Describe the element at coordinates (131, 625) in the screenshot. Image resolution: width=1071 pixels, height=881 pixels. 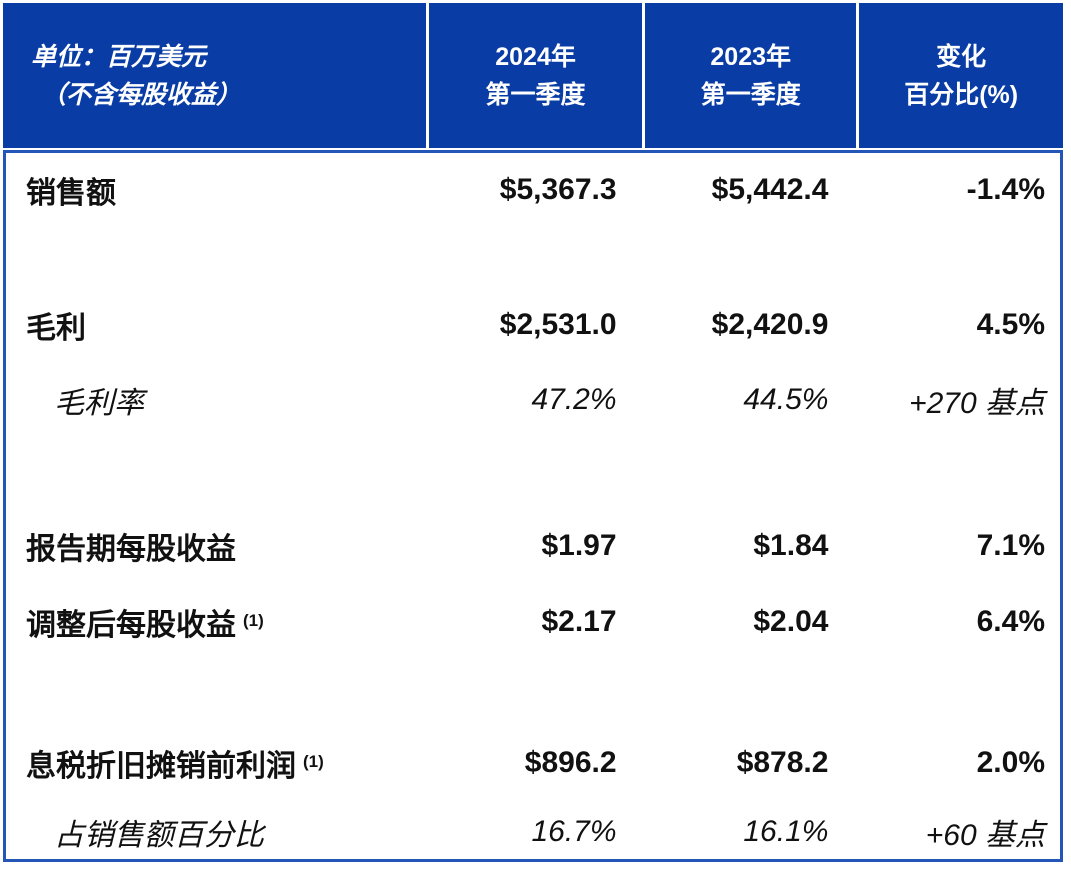
I see `row-label-text: 调整后每股收益` at that location.